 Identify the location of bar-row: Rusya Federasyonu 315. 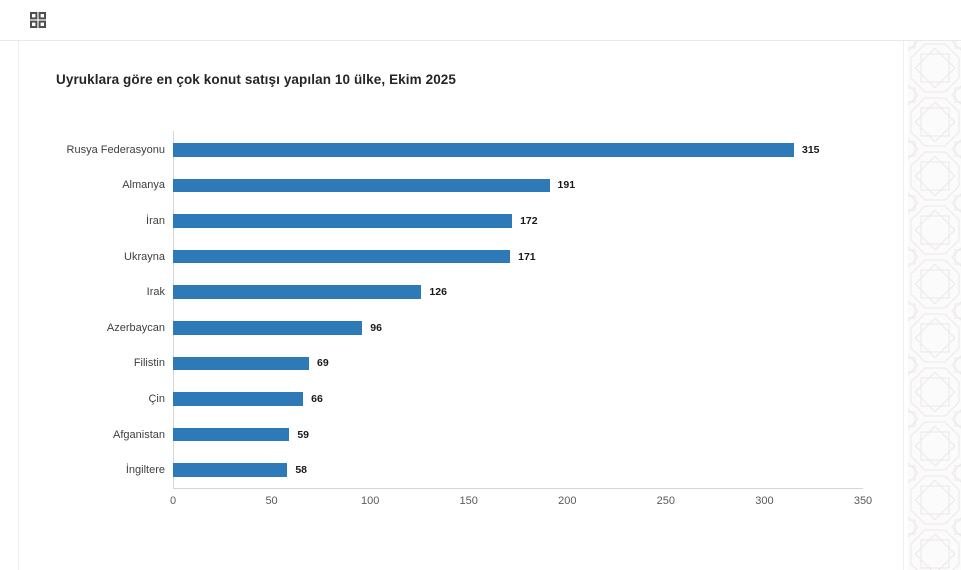
(441, 150).